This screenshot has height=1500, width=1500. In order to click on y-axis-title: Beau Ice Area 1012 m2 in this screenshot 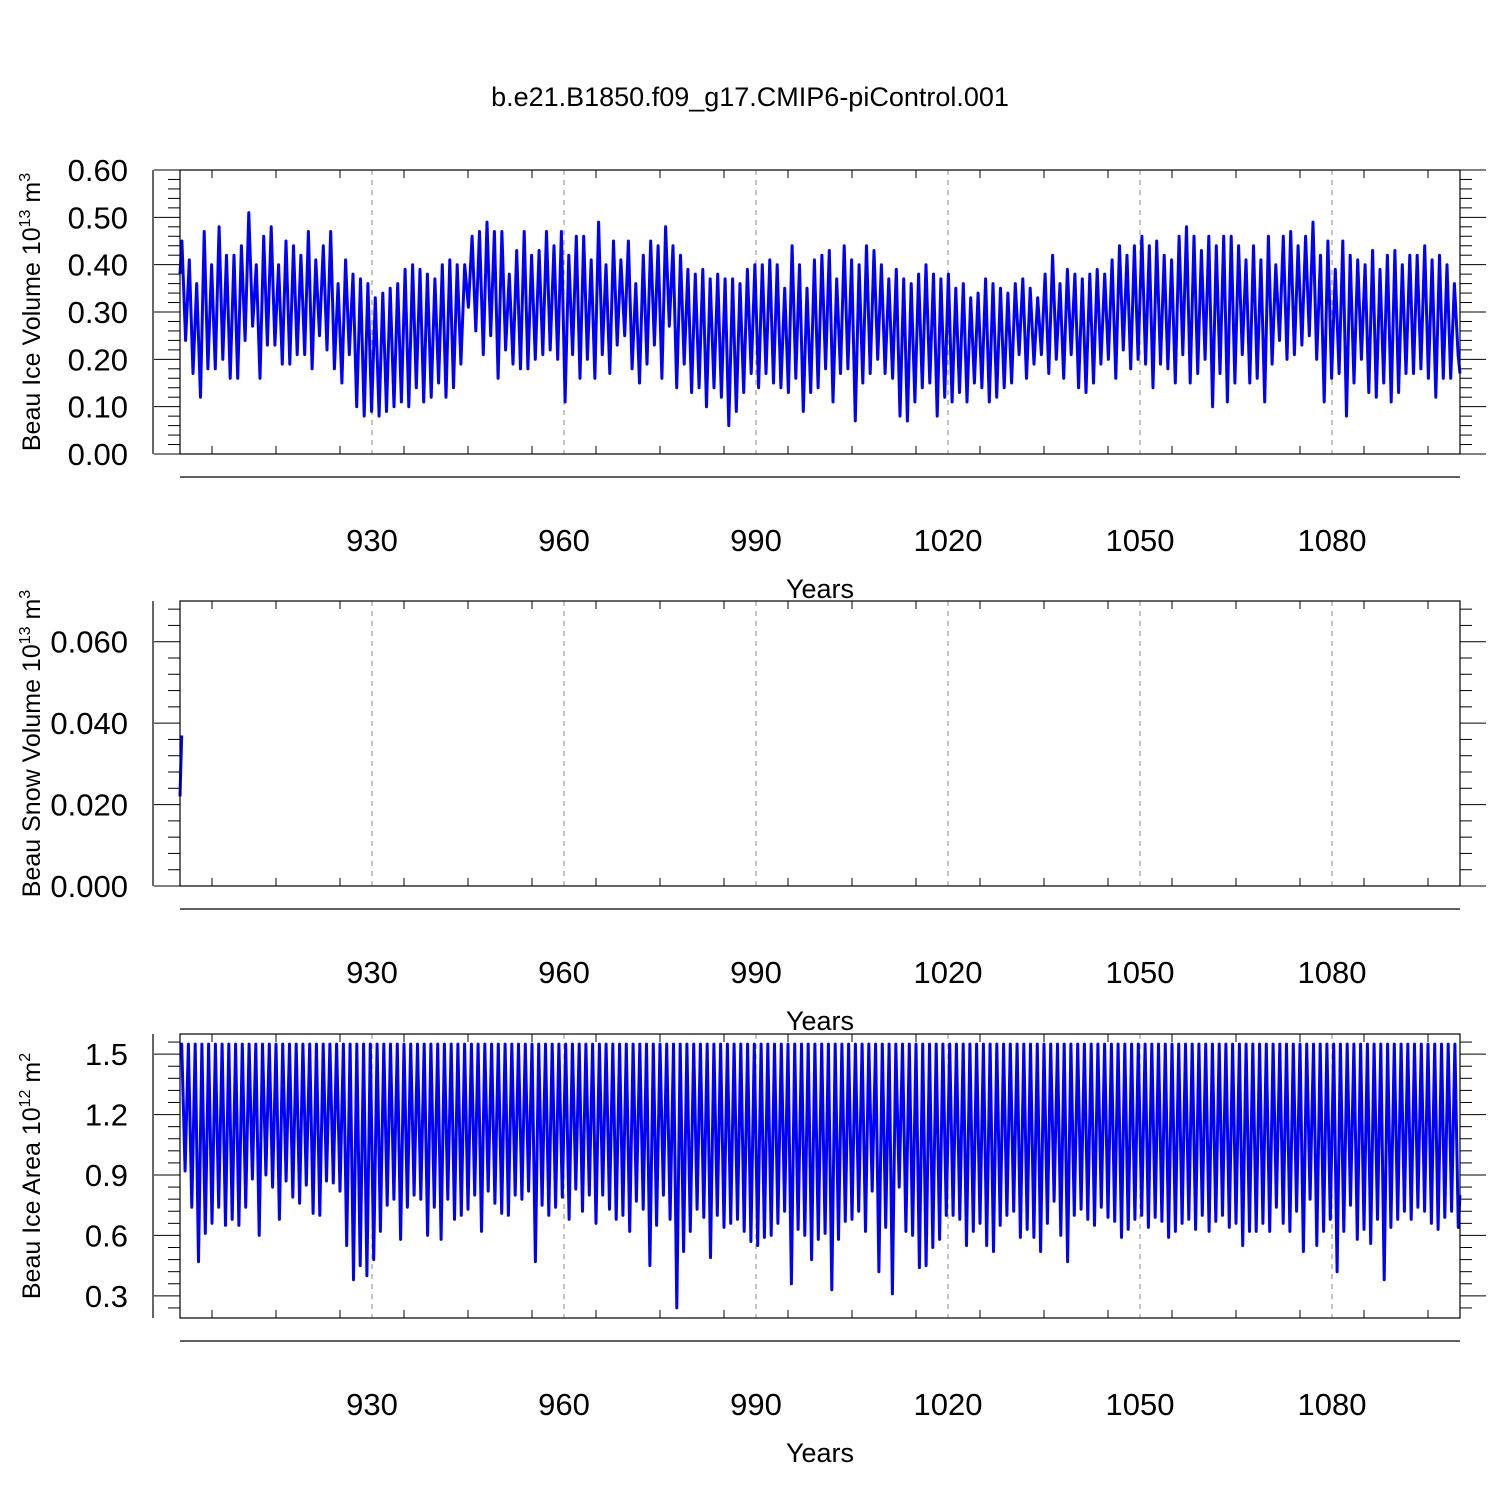, I will do `click(31, 1176)`.